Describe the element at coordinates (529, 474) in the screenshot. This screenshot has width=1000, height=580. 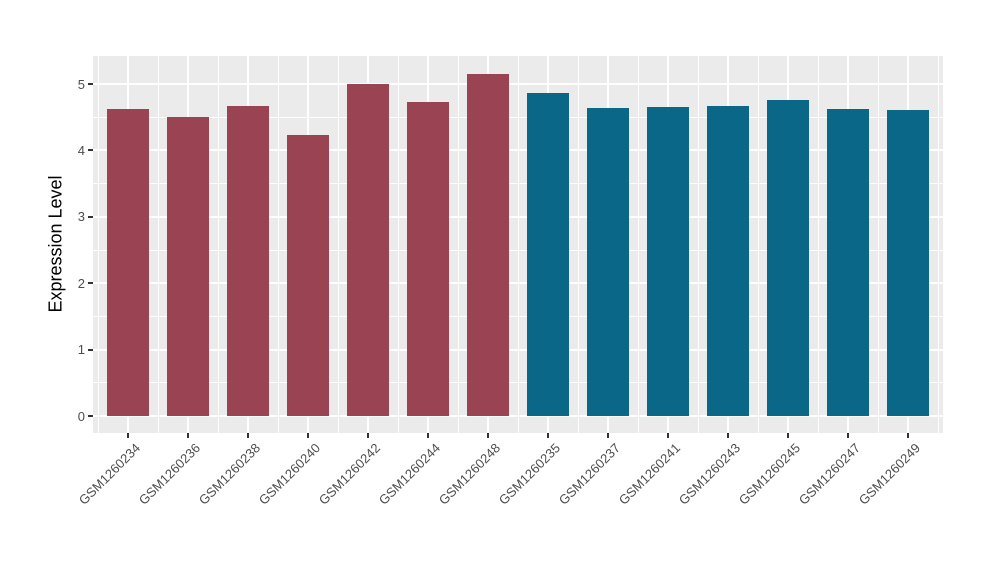
I see `x-tick-label: GSM1260235` at that location.